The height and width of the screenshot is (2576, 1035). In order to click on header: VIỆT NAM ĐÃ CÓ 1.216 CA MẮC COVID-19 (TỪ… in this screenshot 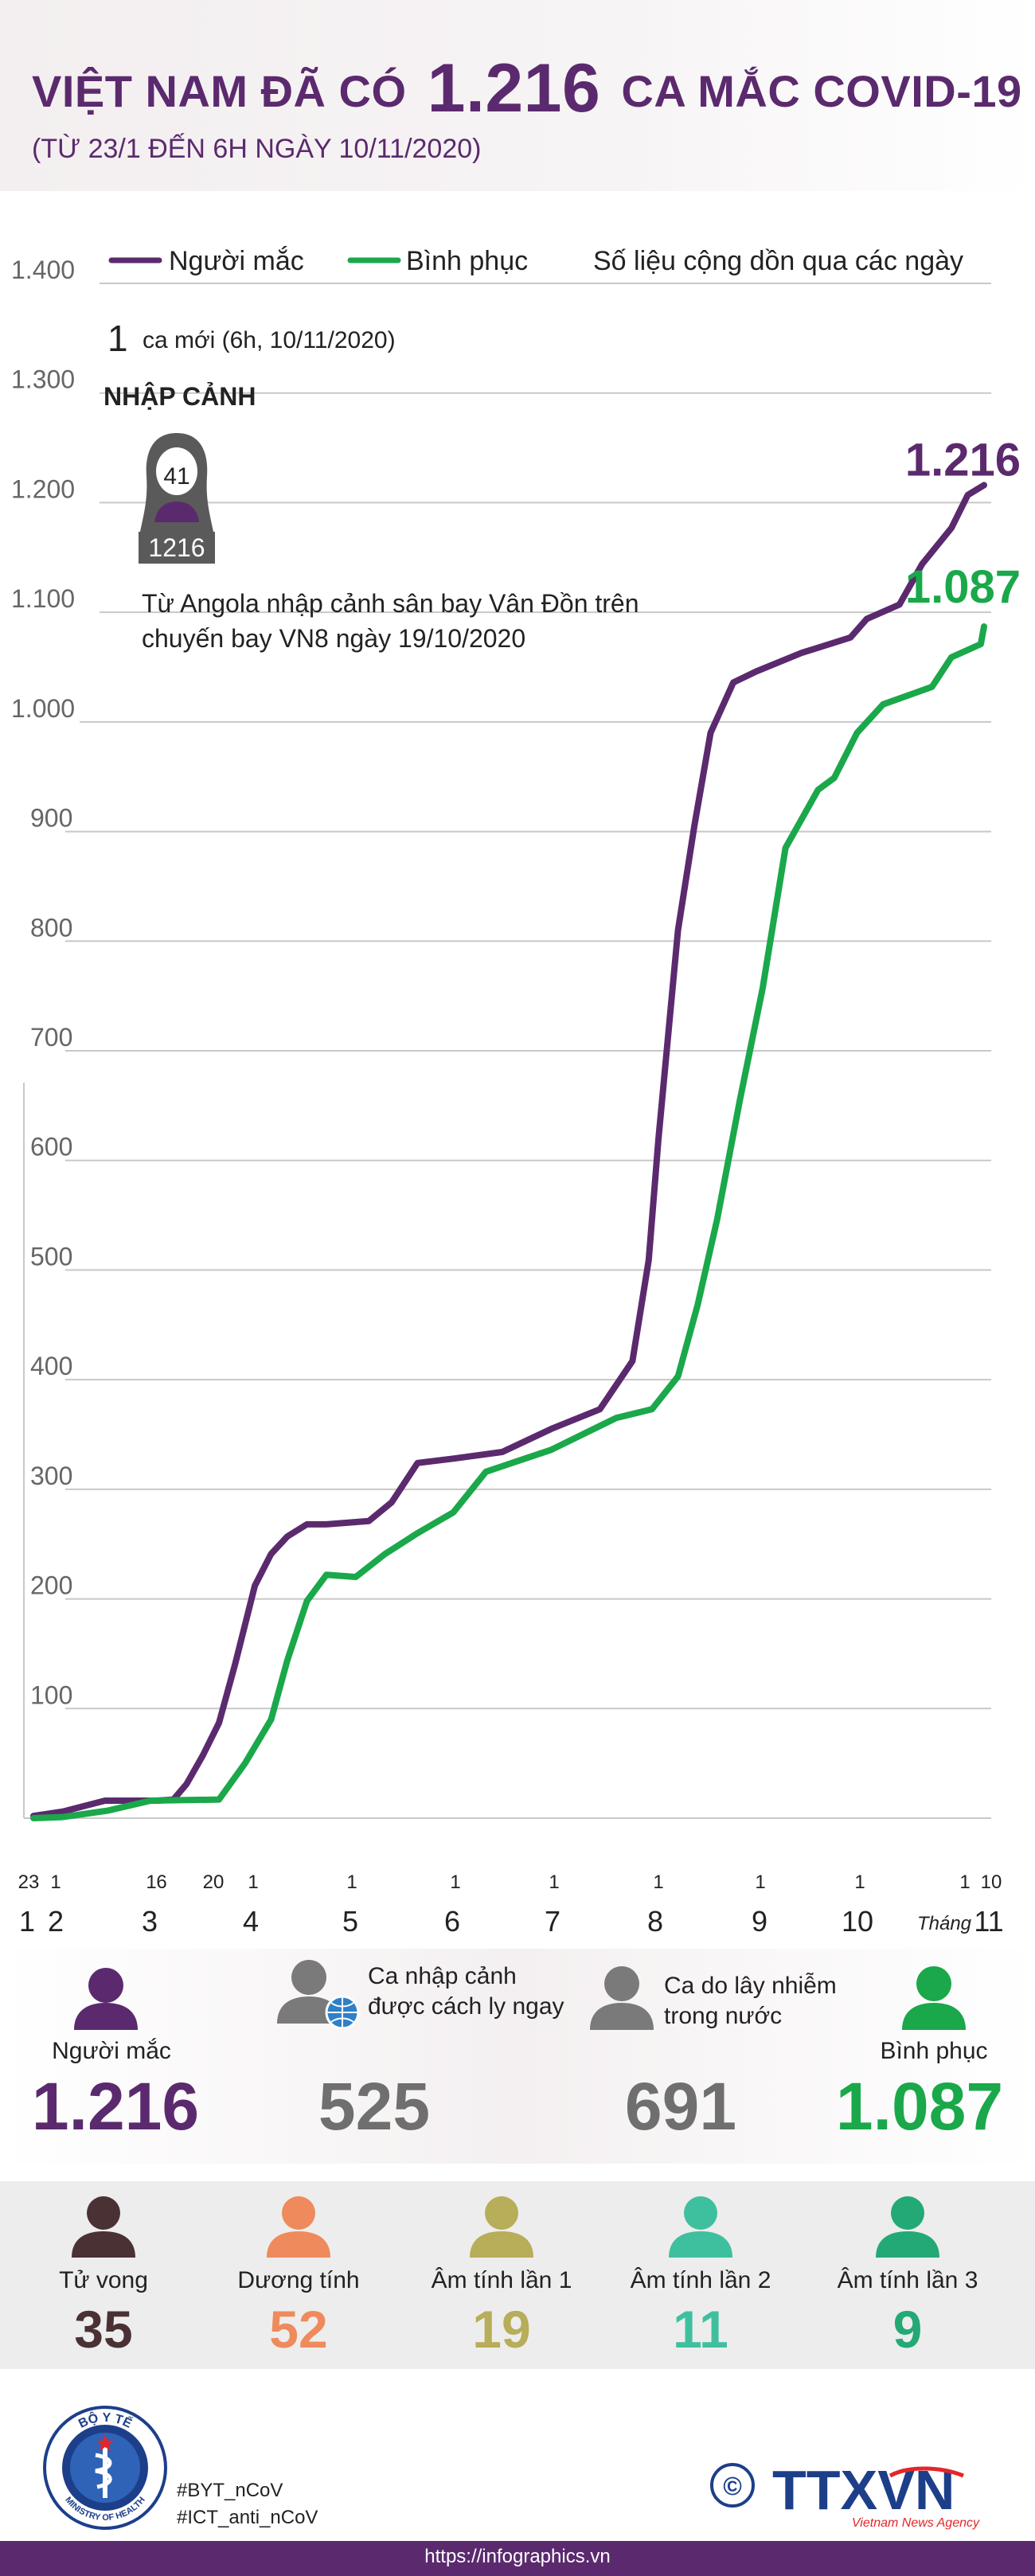, I will do `click(517, 95)`.